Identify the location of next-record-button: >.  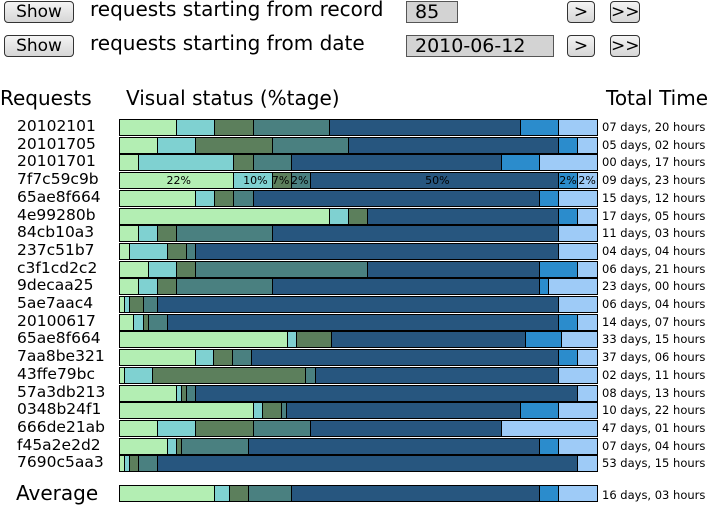
(581, 12).